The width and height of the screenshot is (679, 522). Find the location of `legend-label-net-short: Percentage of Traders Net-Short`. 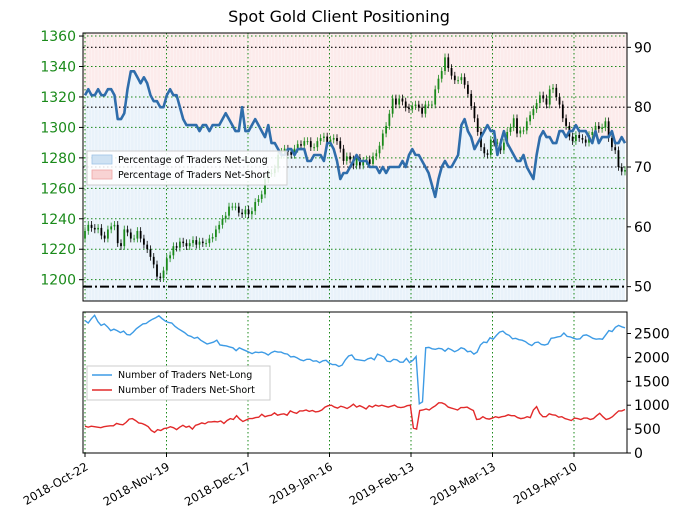

legend-label-net-short: Percentage of Traders Net-Short is located at coordinates (194, 175).